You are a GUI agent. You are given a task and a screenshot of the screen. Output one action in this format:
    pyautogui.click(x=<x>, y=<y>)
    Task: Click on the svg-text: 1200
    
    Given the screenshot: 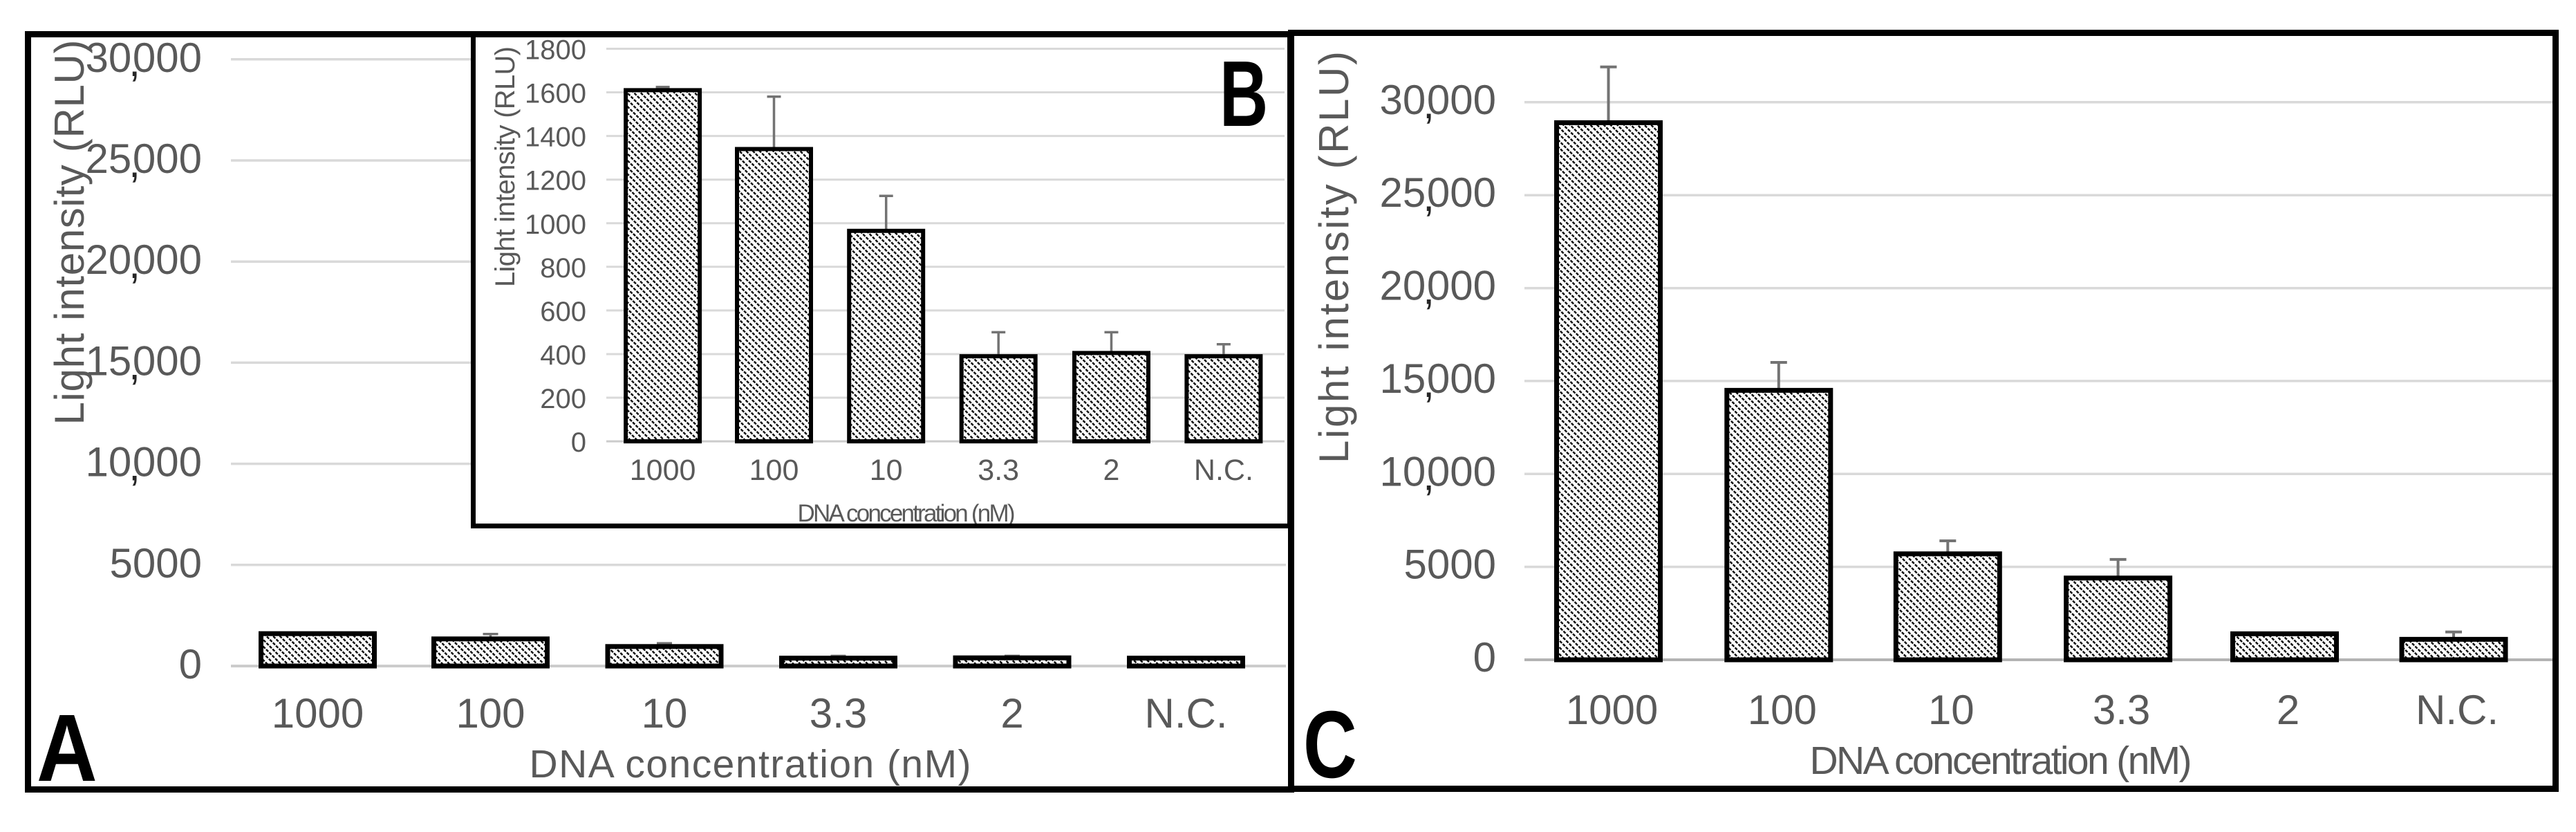 What is the action you would take?
    pyautogui.click(x=555, y=181)
    